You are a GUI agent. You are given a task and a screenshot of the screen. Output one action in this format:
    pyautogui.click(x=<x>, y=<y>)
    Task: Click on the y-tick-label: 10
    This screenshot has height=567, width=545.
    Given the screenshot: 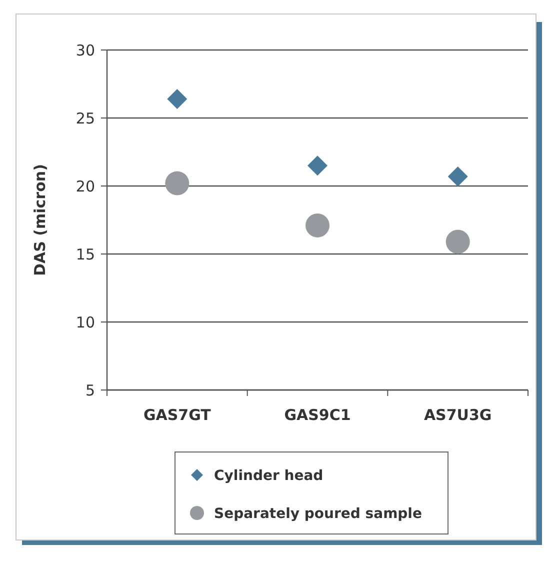 What is the action you would take?
    pyautogui.click(x=85, y=322)
    